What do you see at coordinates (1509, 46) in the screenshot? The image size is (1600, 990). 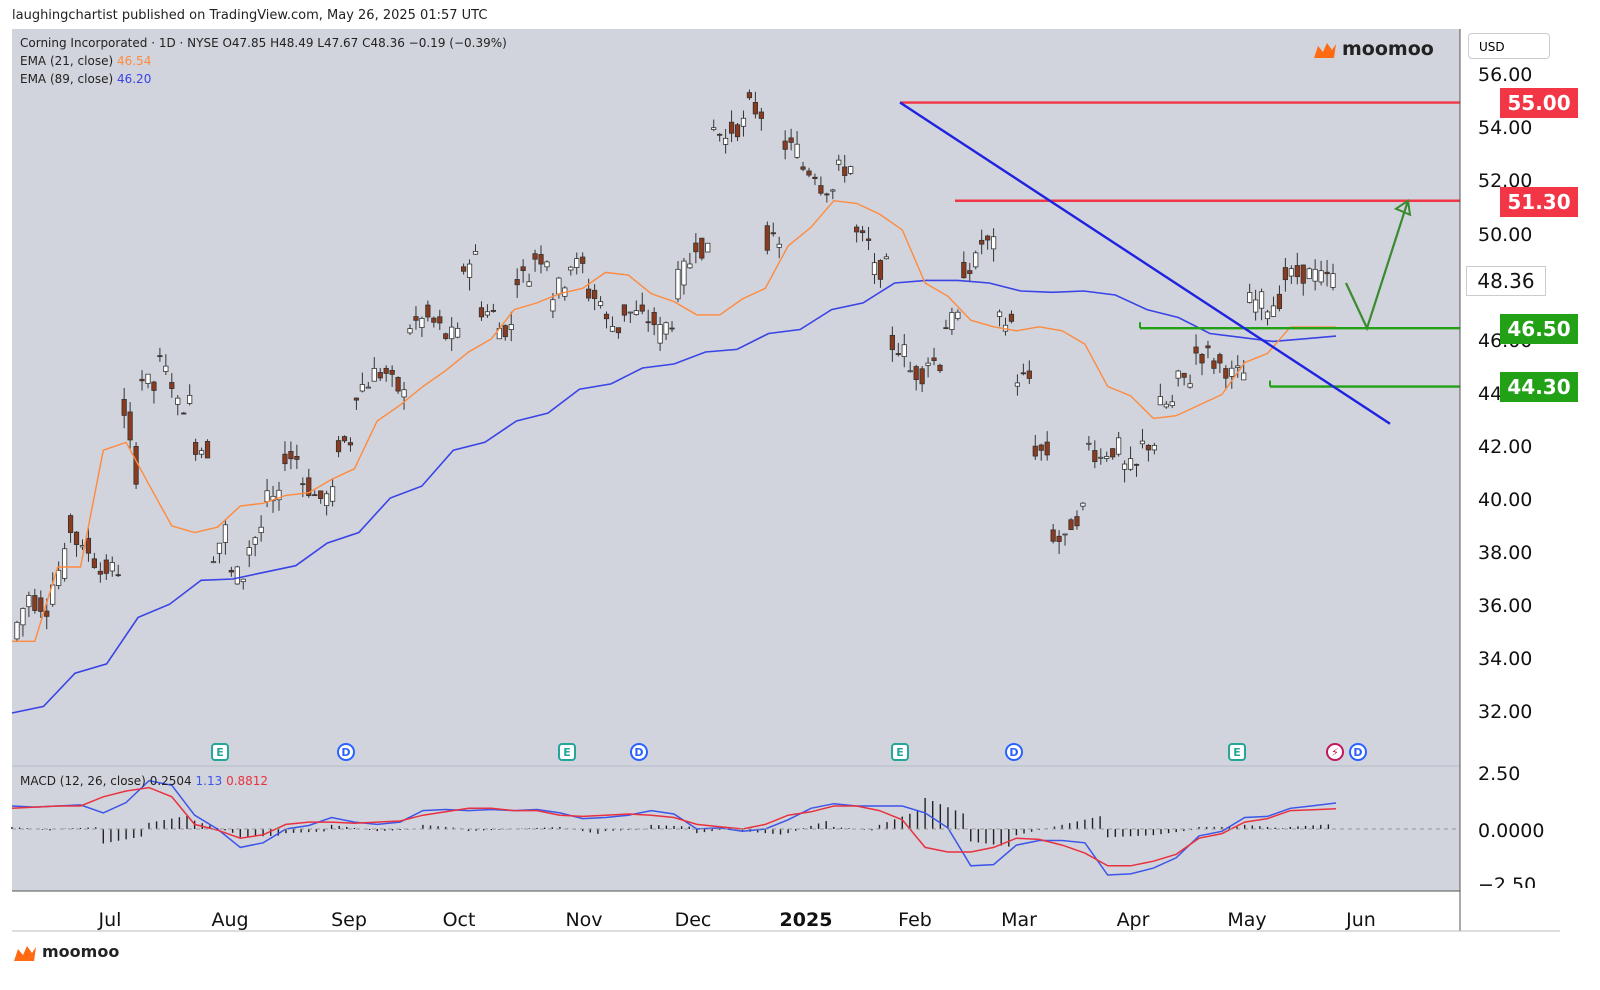 I see `currency-selector: USD` at bounding box center [1509, 46].